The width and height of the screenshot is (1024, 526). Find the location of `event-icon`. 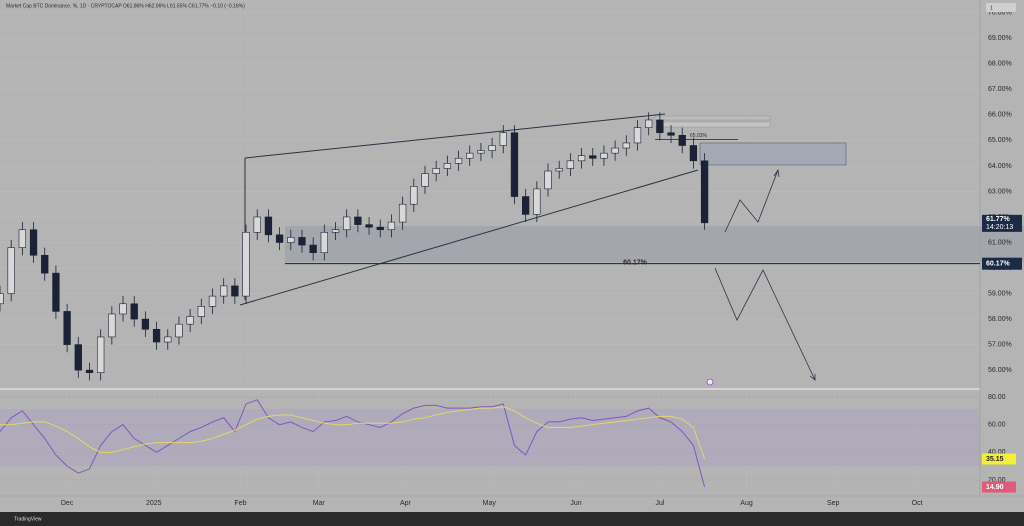

event-icon is located at coordinates (710, 382).